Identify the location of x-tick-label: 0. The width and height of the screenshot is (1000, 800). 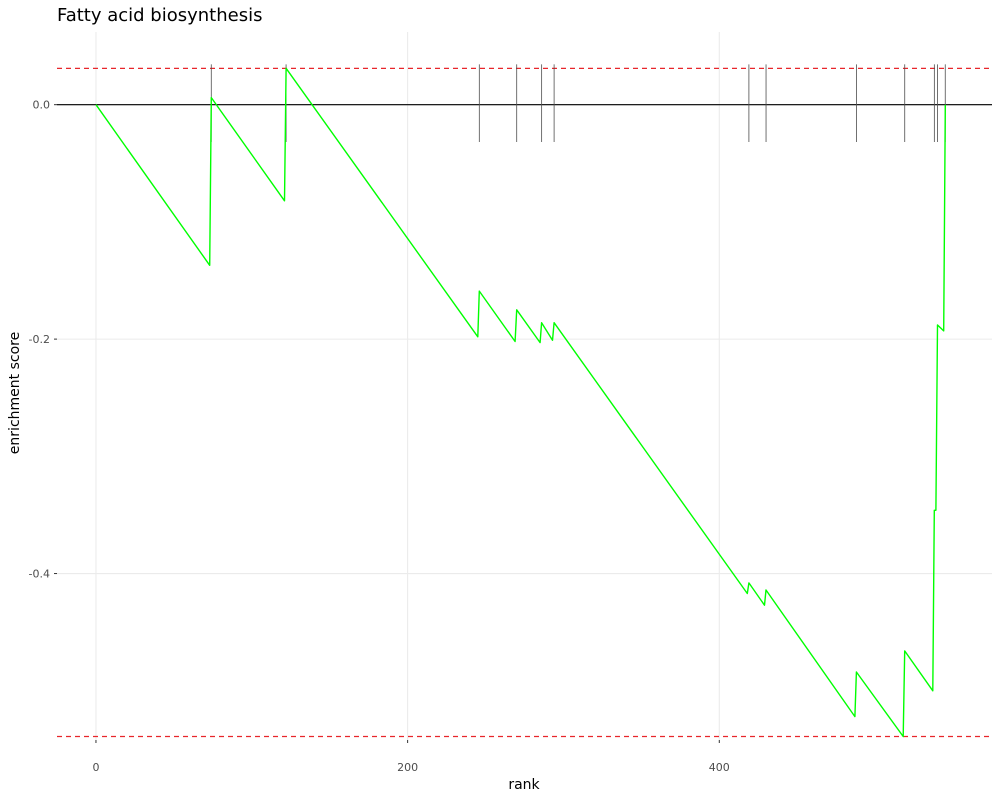
(95, 767).